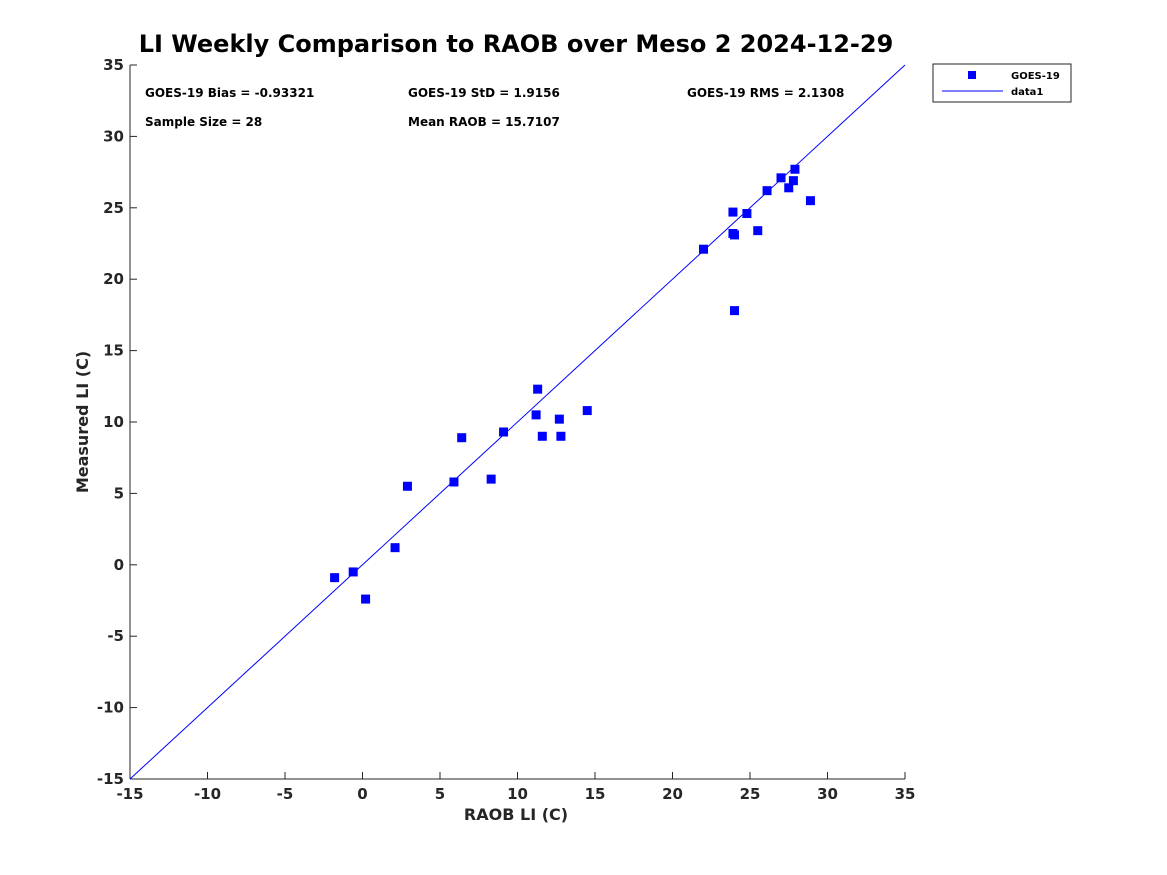 This screenshot has width=1167, height=875. Describe the element at coordinates (440, 794) in the screenshot. I see `x-tick-label: 5` at that location.